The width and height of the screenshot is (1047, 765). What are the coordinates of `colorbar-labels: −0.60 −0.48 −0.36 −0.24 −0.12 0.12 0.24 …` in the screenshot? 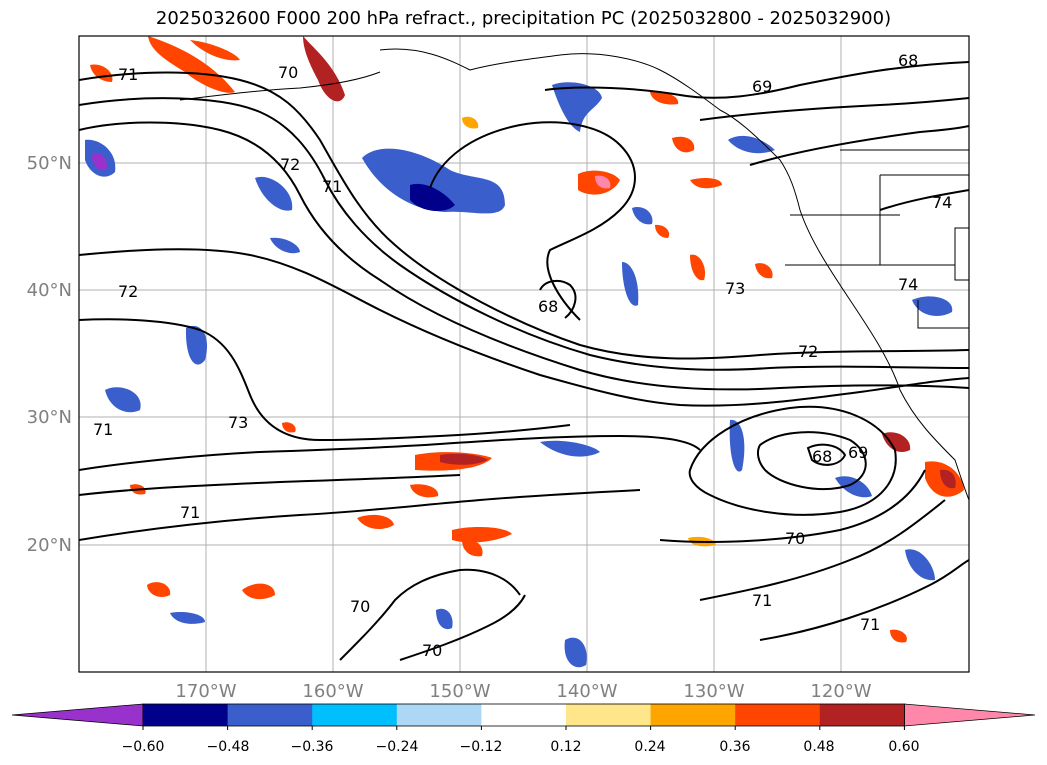 It's located at (521, 747).